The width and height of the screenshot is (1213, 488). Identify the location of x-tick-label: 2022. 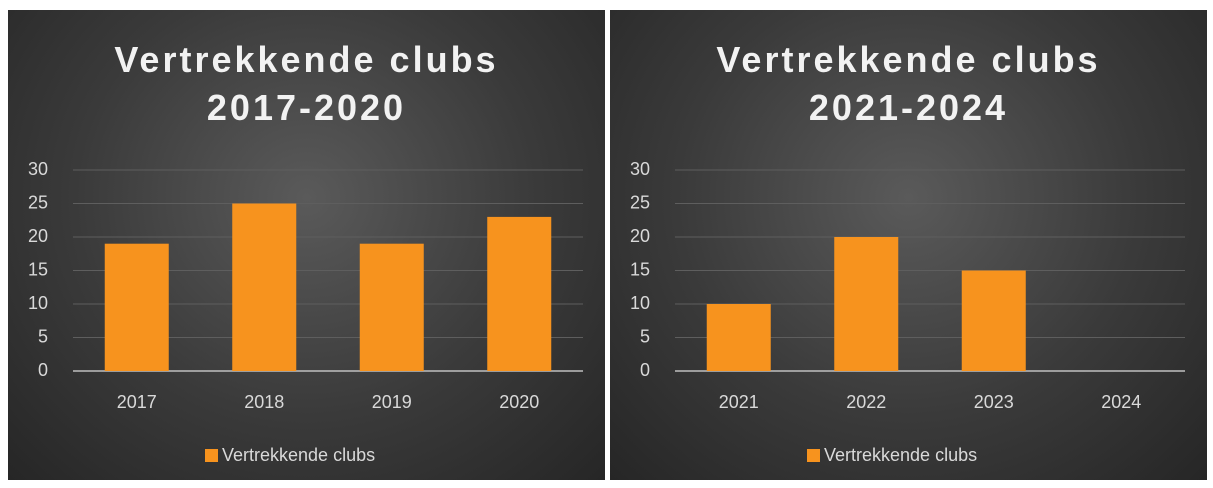
(866, 402).